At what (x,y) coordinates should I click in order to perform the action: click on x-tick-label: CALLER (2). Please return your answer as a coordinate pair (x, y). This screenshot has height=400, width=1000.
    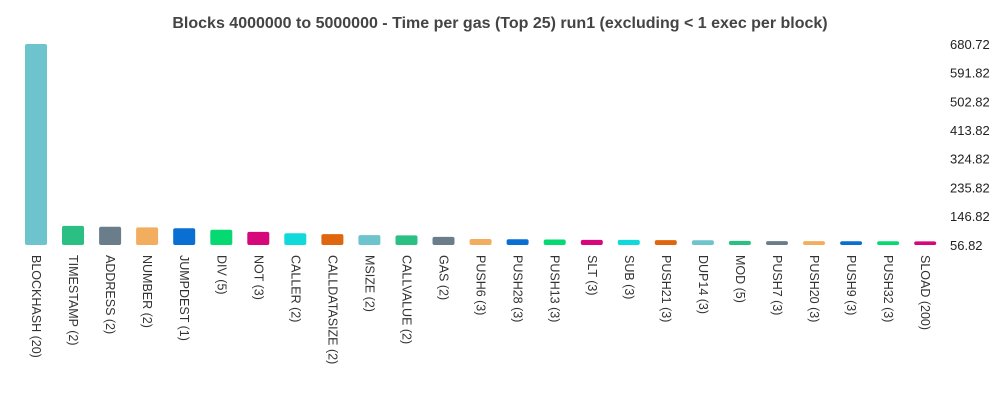
    Looking at the image, I should click on (295, 288).